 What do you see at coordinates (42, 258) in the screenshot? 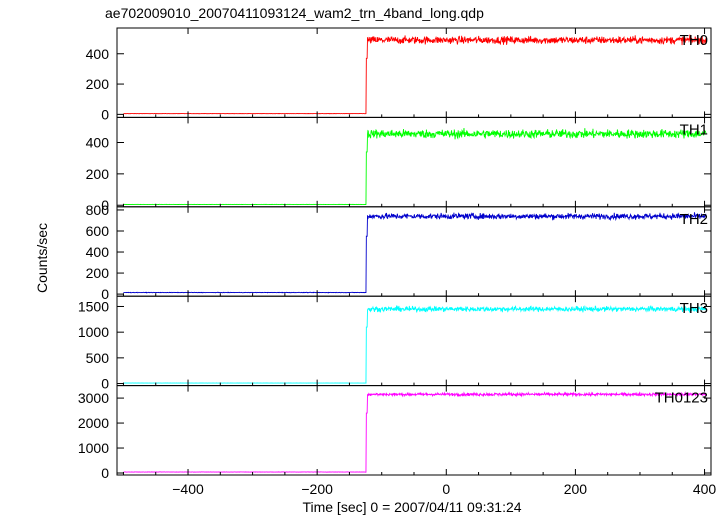
I see `y-axis-label: Counts/sec` at bounding box center [42, 258].